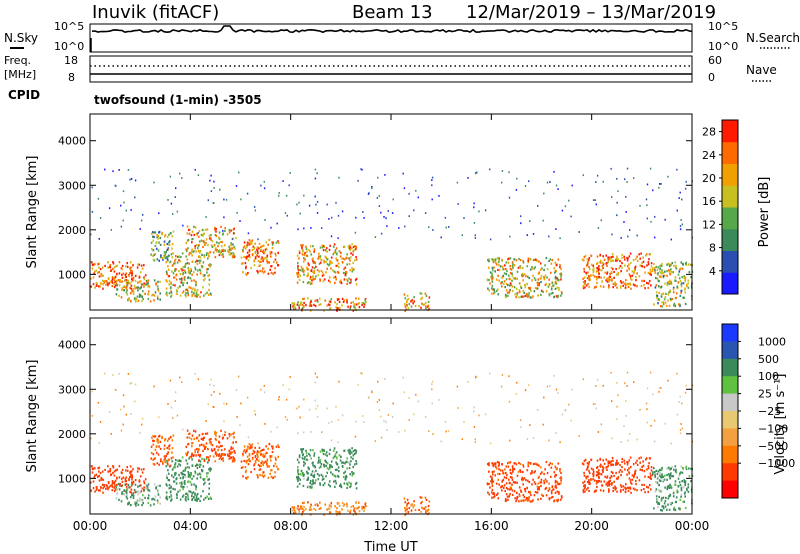  Describe the element at coordinates (723, 46) in the screenshot. I see `noise-right-tick-bottom: 10^0` at that location.